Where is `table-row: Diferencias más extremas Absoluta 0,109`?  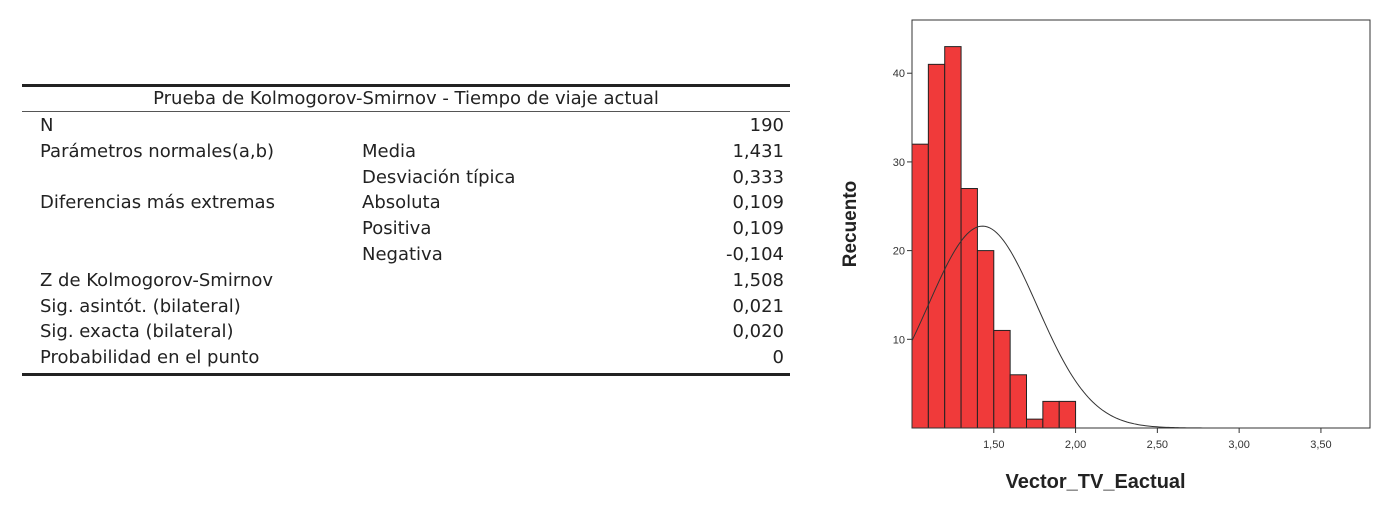
table-row: Diferencias más extremas Absoluta 0,109 is located at coordinates (406, 203).